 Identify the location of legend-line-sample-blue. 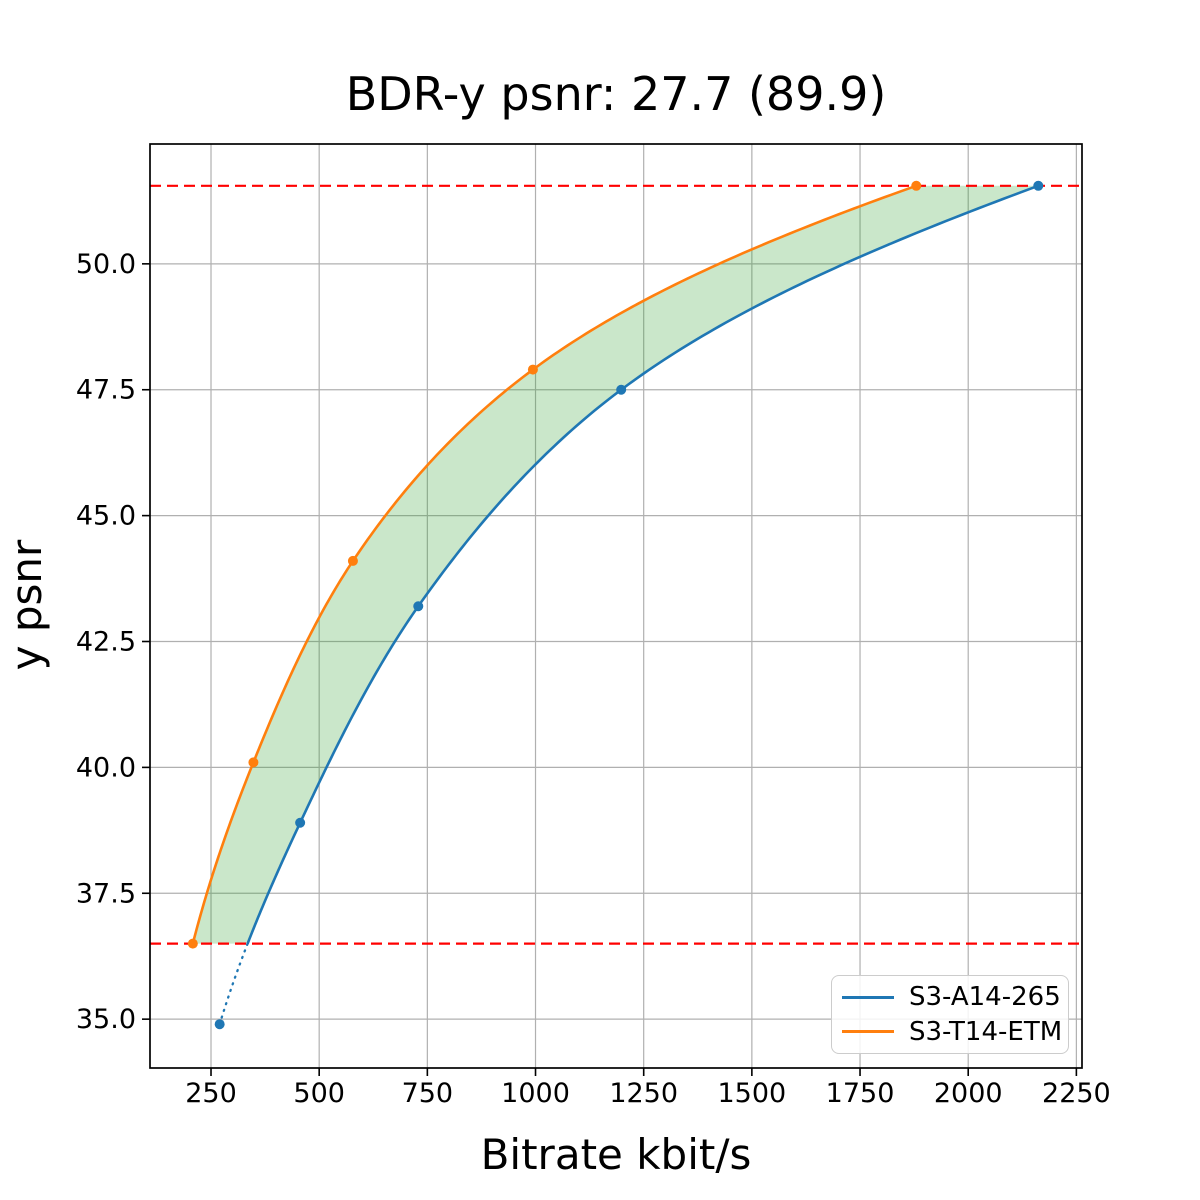
(868, 997).